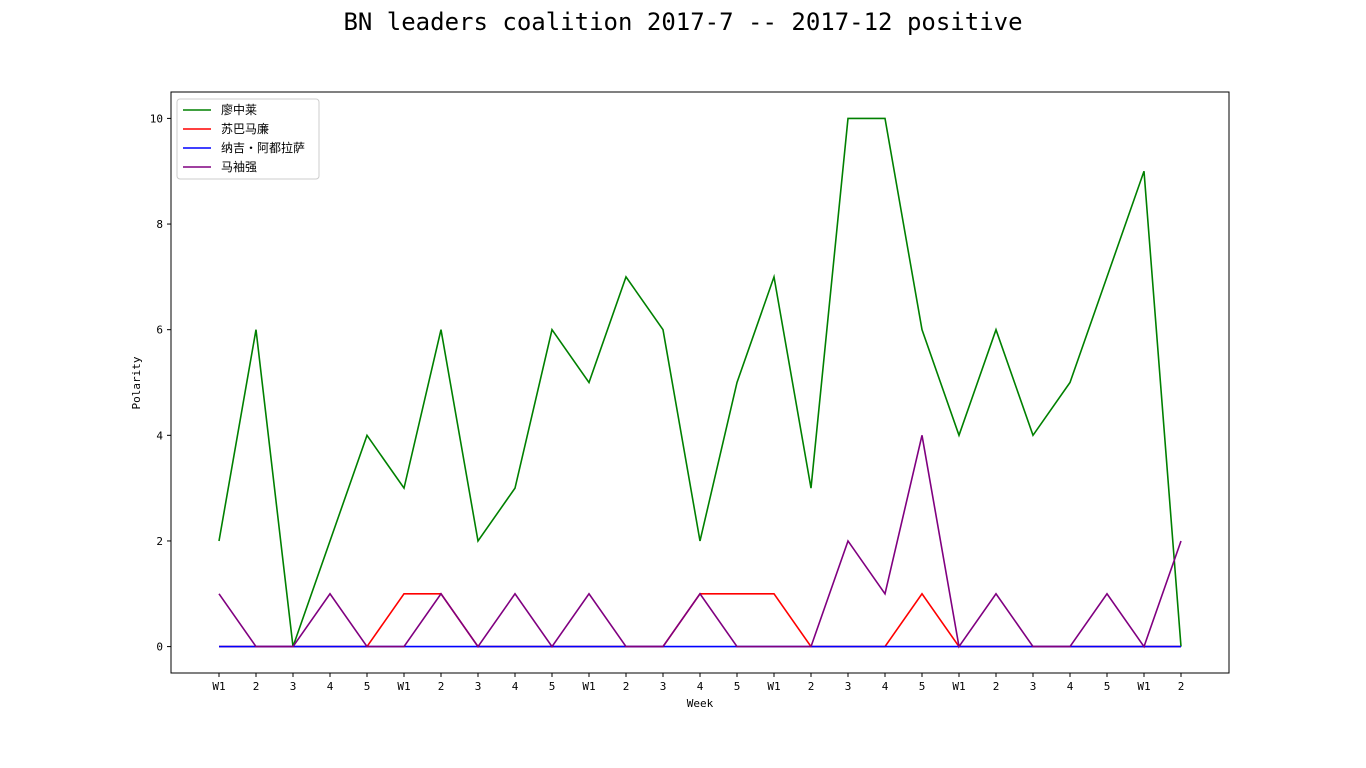  Describe the element at coordinates (239, 166) in the screenshot. I see `legend-label: 马袖强` at that location.